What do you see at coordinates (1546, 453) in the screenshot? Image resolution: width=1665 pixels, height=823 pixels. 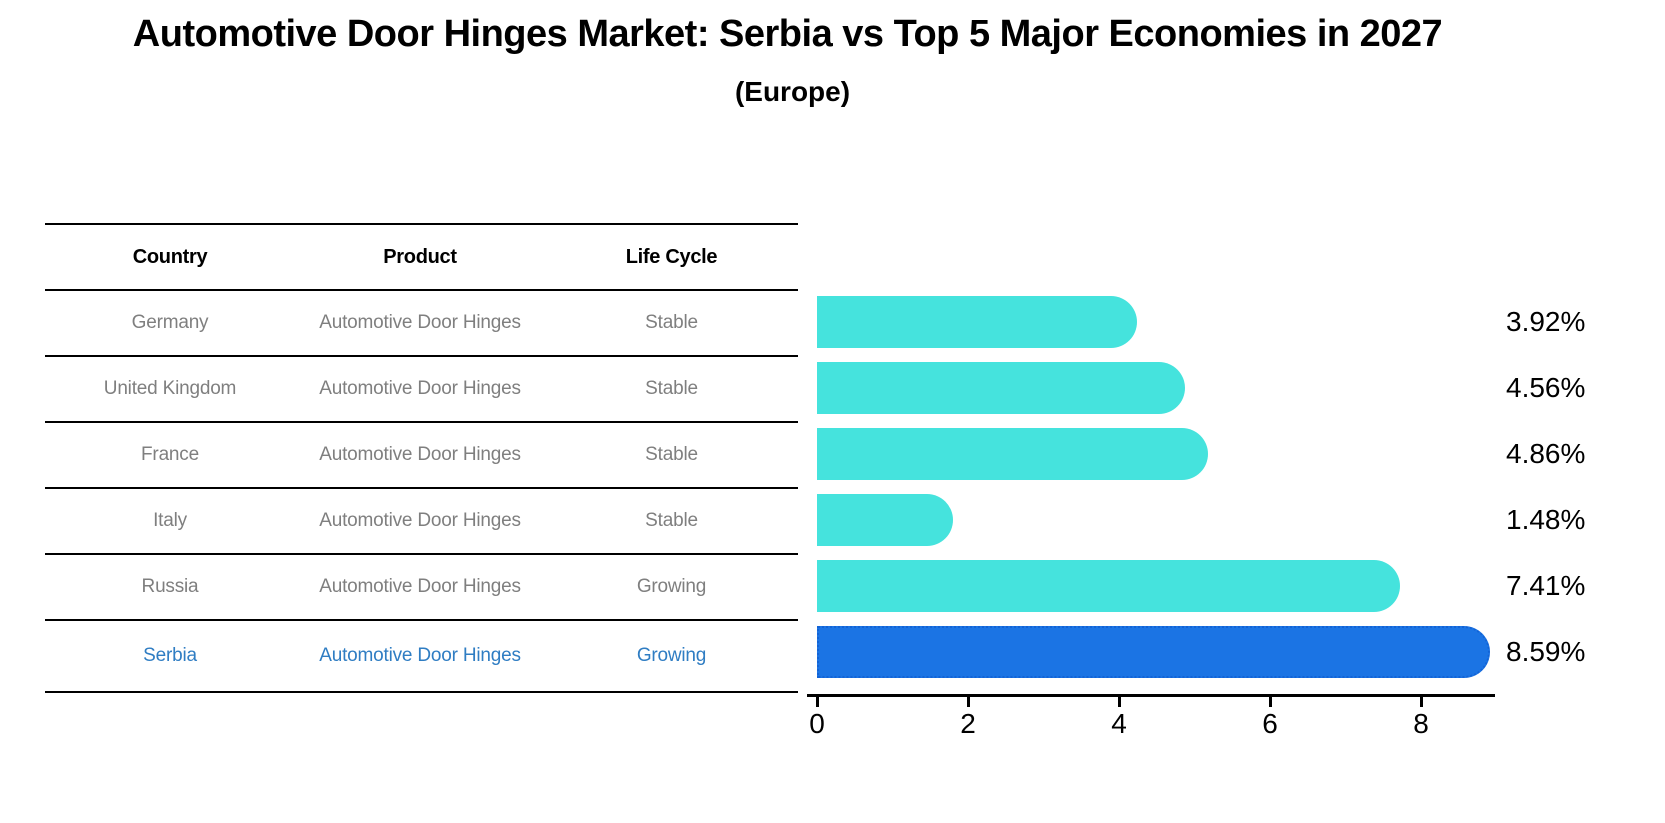 I see `value-label-france: 4.86%` at bounding box center [1546, 453].